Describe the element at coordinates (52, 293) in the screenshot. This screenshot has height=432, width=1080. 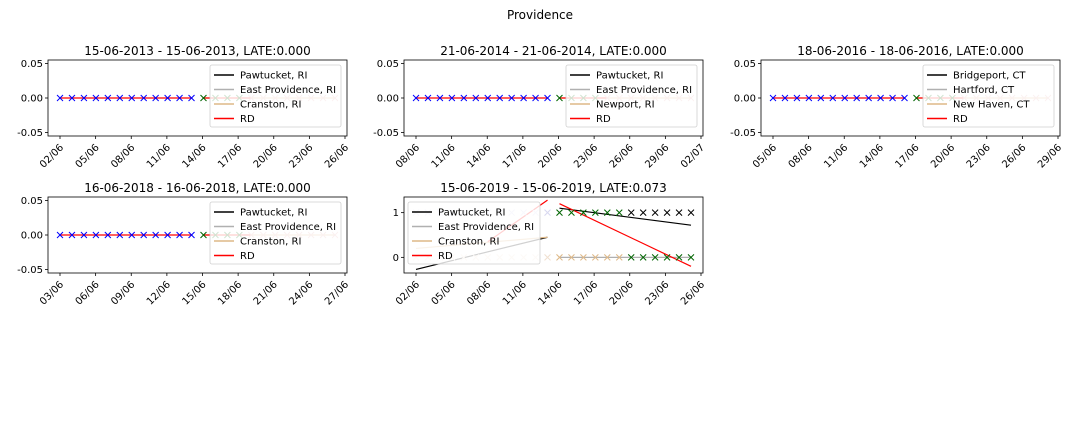
I see `x-tick-label: 03/06` at that location.